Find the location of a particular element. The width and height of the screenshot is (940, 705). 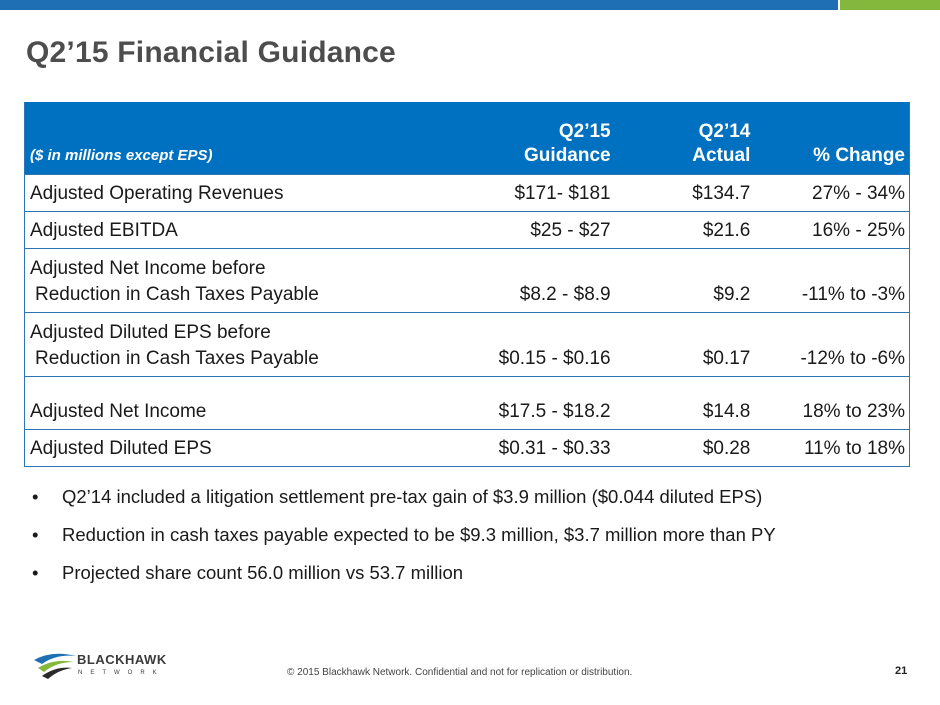

top-accent-bar-green is located at coordinates (890, 5).